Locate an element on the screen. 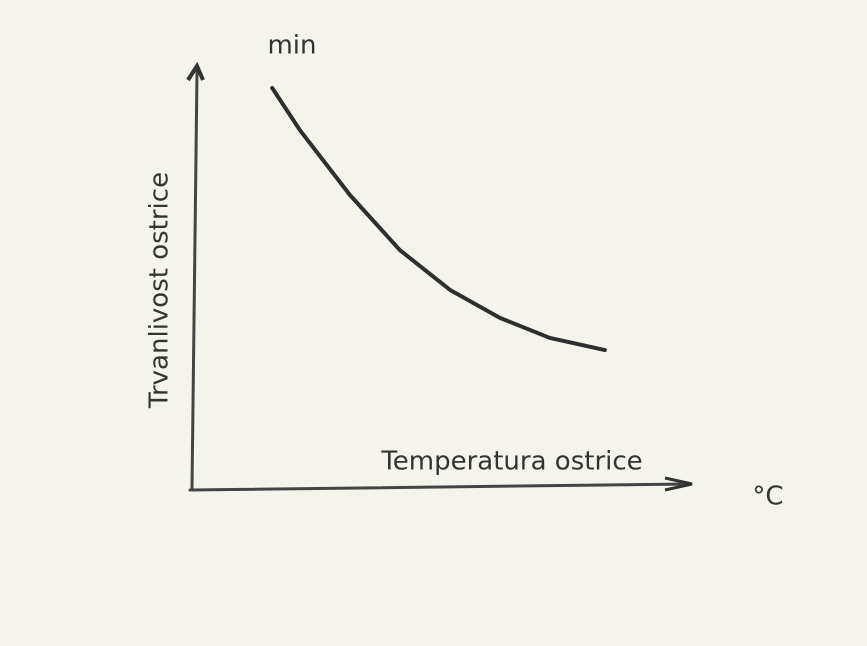 This screenshot has height=646, width=867. y-axis is located at coordinates (194, 280).